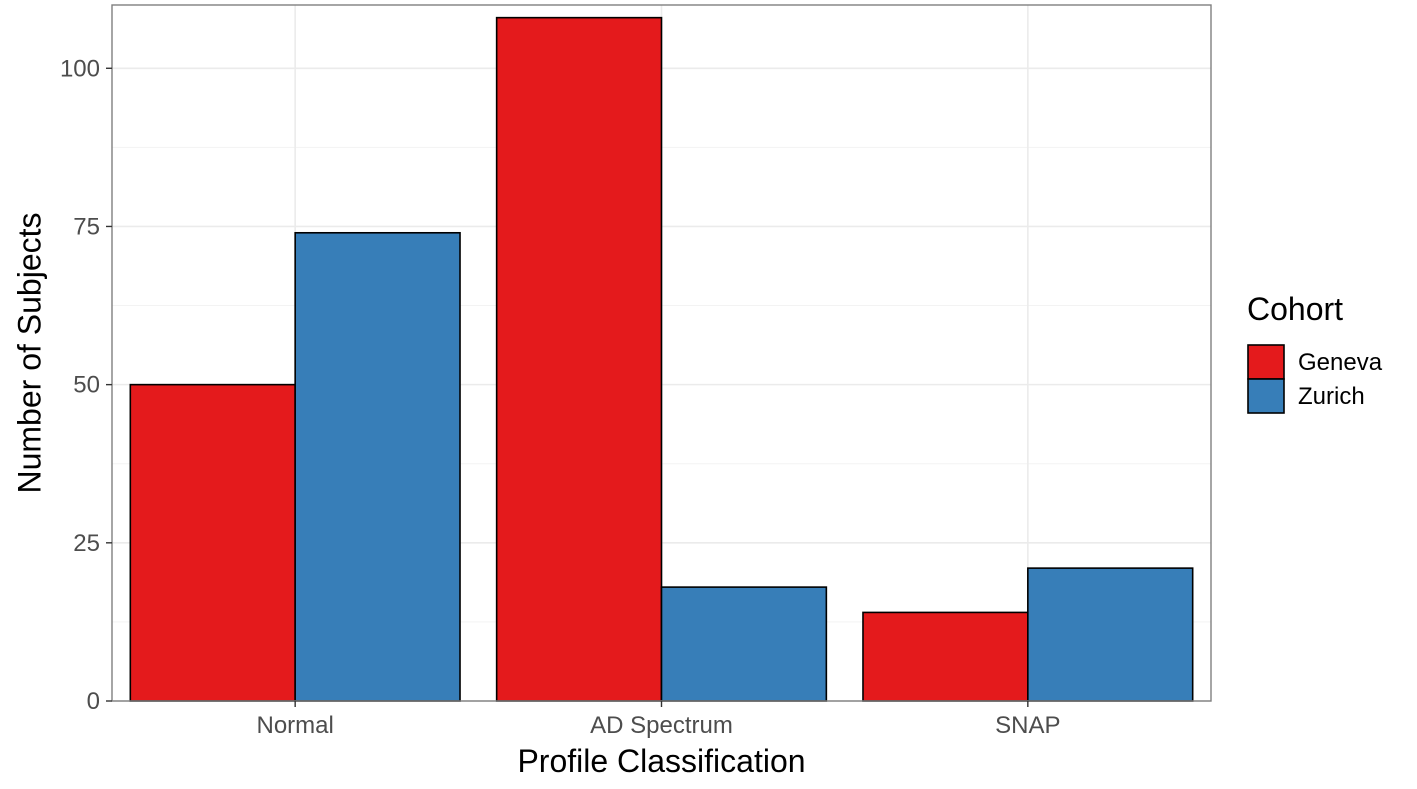  Describe the element at coordinates (86, 226) in the screenshot. I see `y-tick-label: 75` at that location.